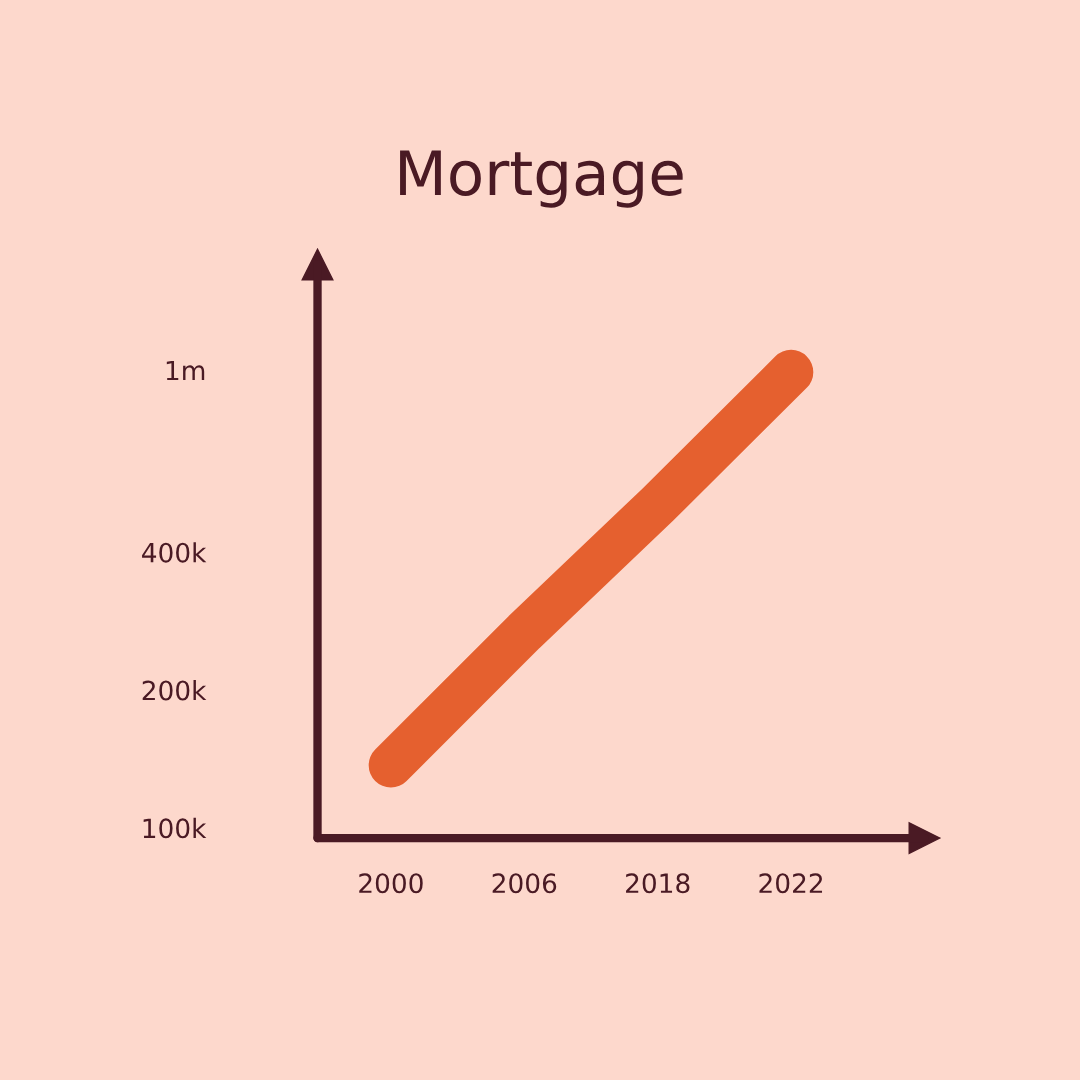 This screenshot has width=1080, height=1080. What do you see at coordinates (391, 883) in the screenshot?
I see `x-tick-label: 2000` at bounding box center [391, 883].